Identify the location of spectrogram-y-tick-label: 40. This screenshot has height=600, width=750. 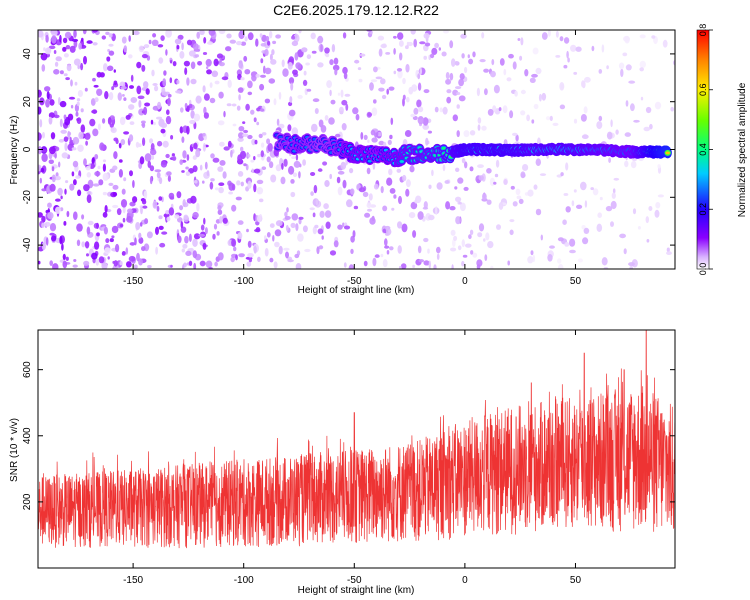
(27, 54).